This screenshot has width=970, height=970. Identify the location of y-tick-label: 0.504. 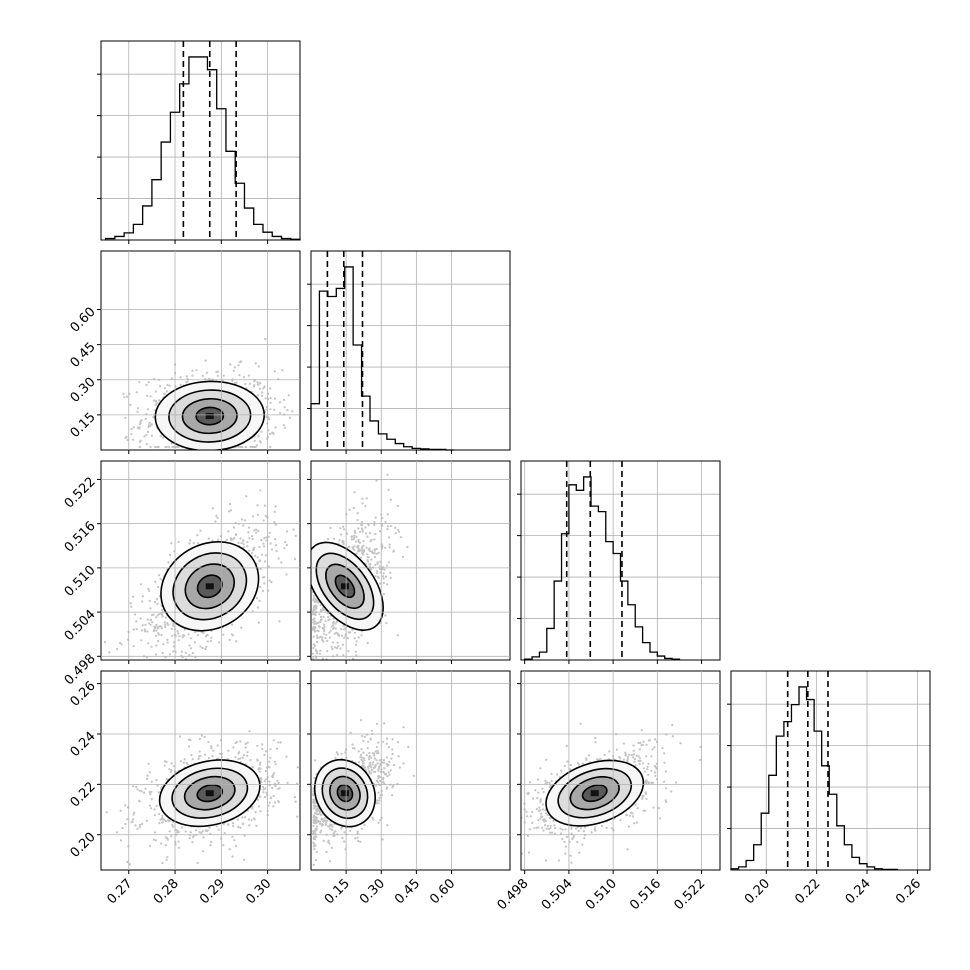
(80, 625).